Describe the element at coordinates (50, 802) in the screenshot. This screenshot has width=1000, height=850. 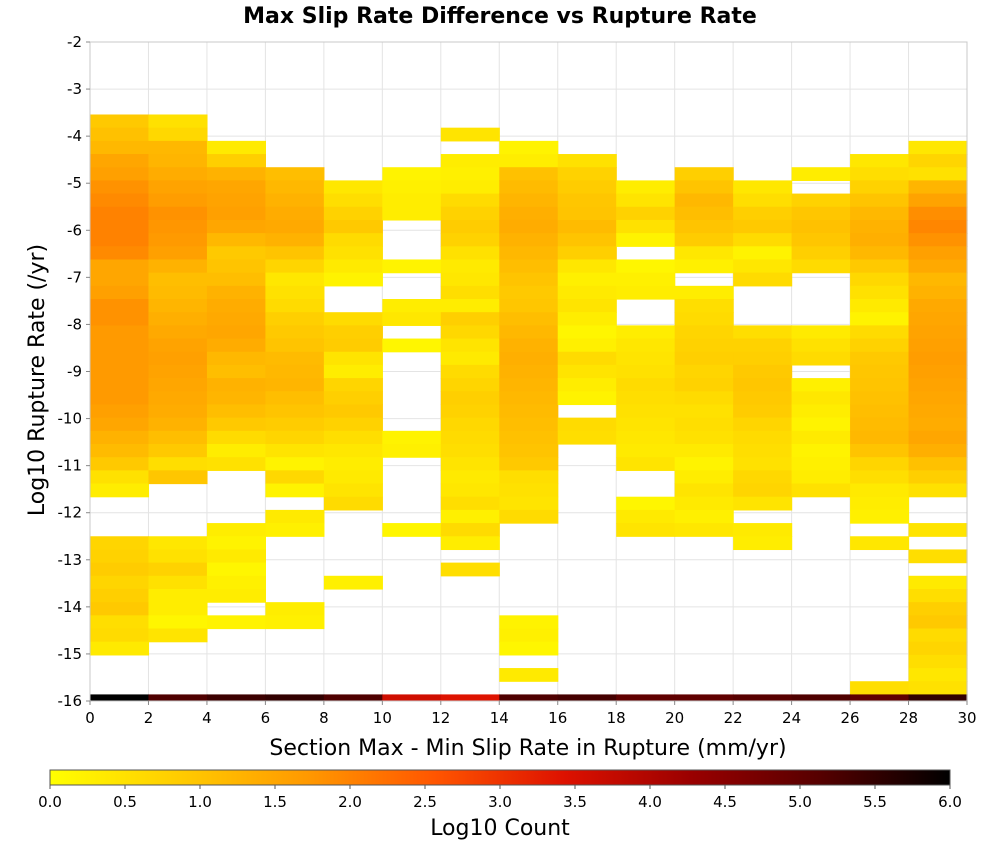
I see `colorbar-tick-label: 0.0` at that location.